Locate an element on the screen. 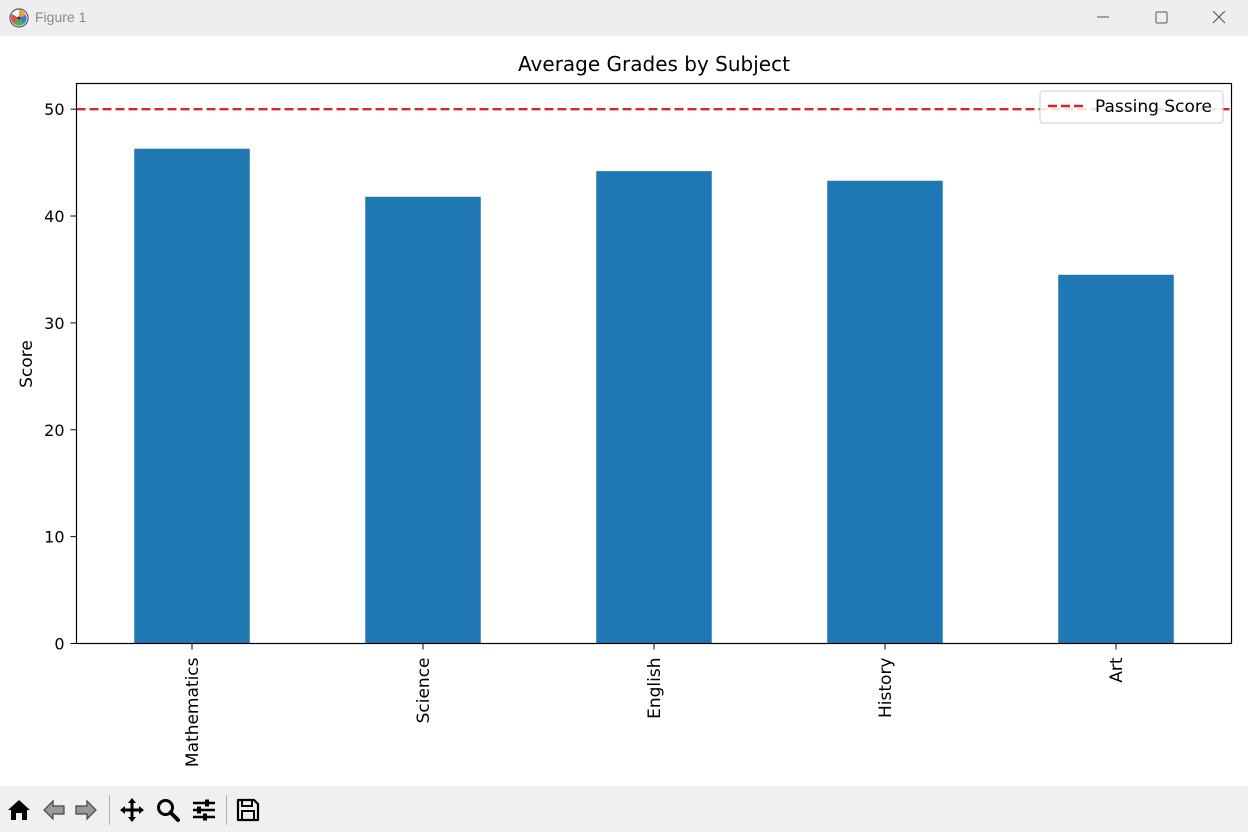  x-tick-label: History is located at coordinates (886, 688).